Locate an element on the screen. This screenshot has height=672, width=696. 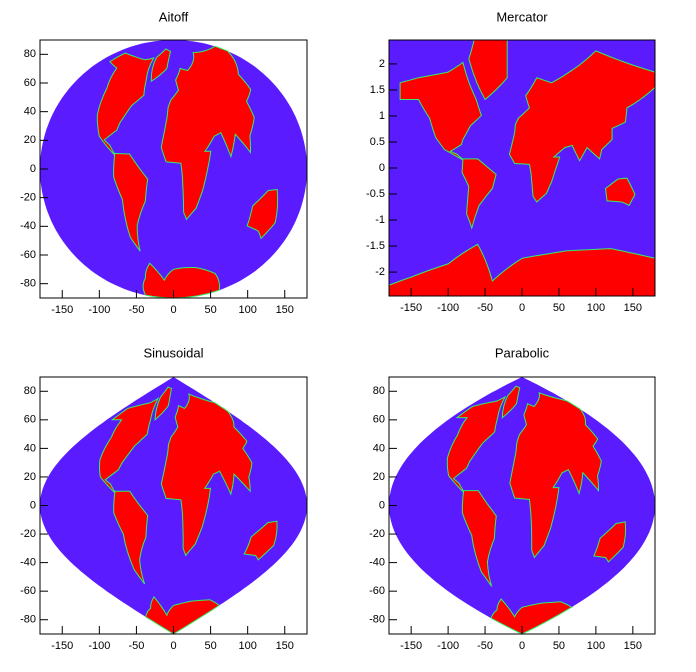
y-tick-label: 1 is located at coordinates (382, 116).